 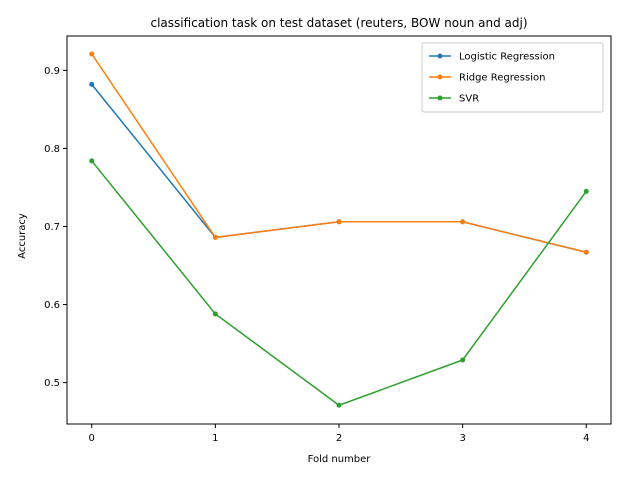 What do you see at coordinates (502, 78) in the screenshot?
I see `legend-label: Ridge Regression` at bounding box center [502, 78].